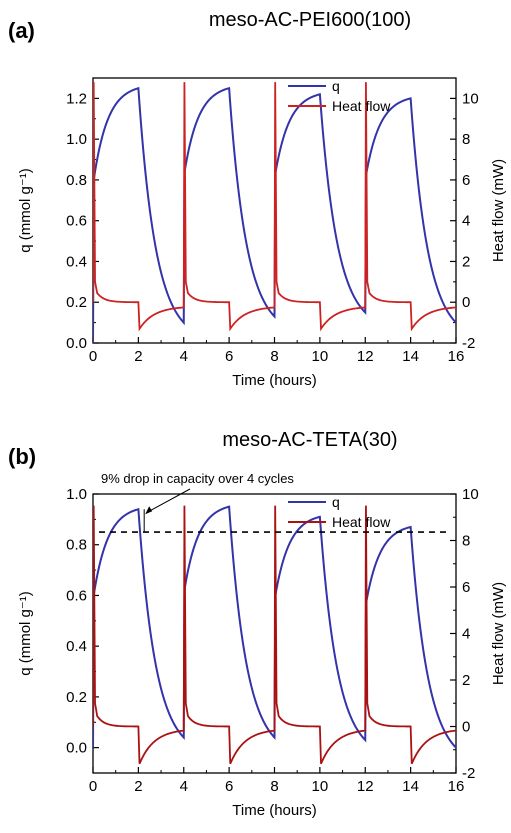 This screenshot has width=511, height=833. Describe the element at coordinates (197, 478) in the screenshot. I see `annotation-text: 9% drop in capacity over 4 cycles` at that location.